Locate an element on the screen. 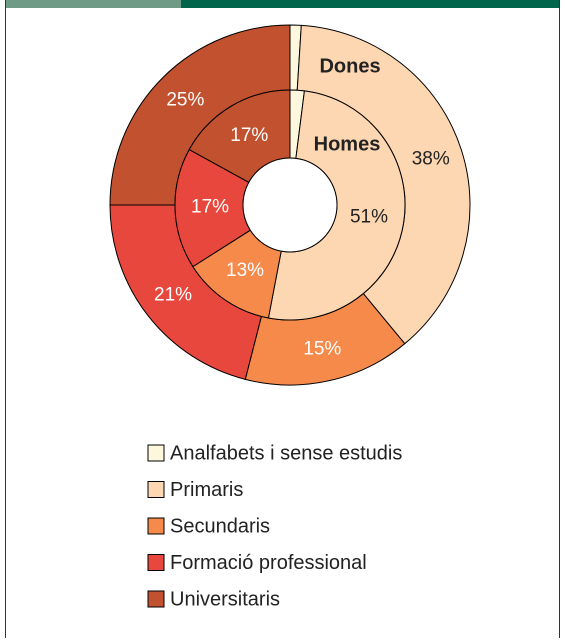 The width and height of the screenshot is (565, 643). outer-ring-label: Dones is located at coordinates (349, 66).